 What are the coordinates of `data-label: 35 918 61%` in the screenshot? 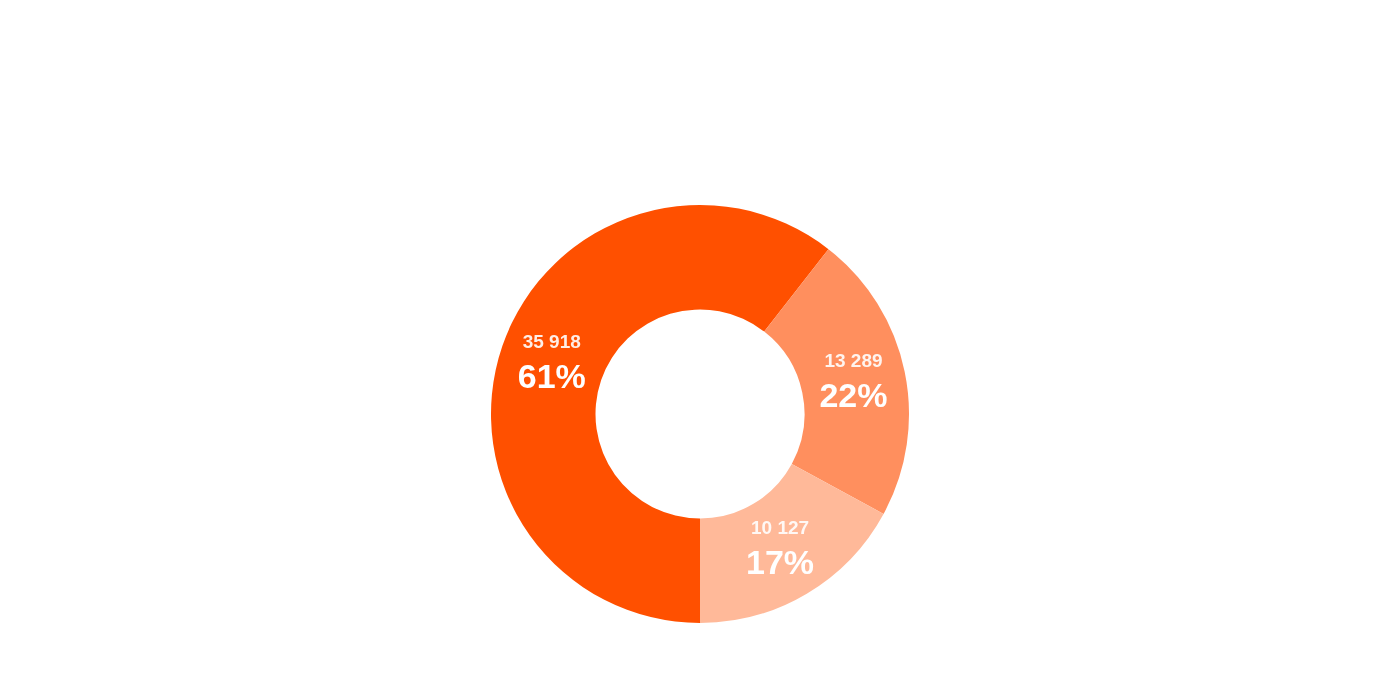 It's located at (551, 363).